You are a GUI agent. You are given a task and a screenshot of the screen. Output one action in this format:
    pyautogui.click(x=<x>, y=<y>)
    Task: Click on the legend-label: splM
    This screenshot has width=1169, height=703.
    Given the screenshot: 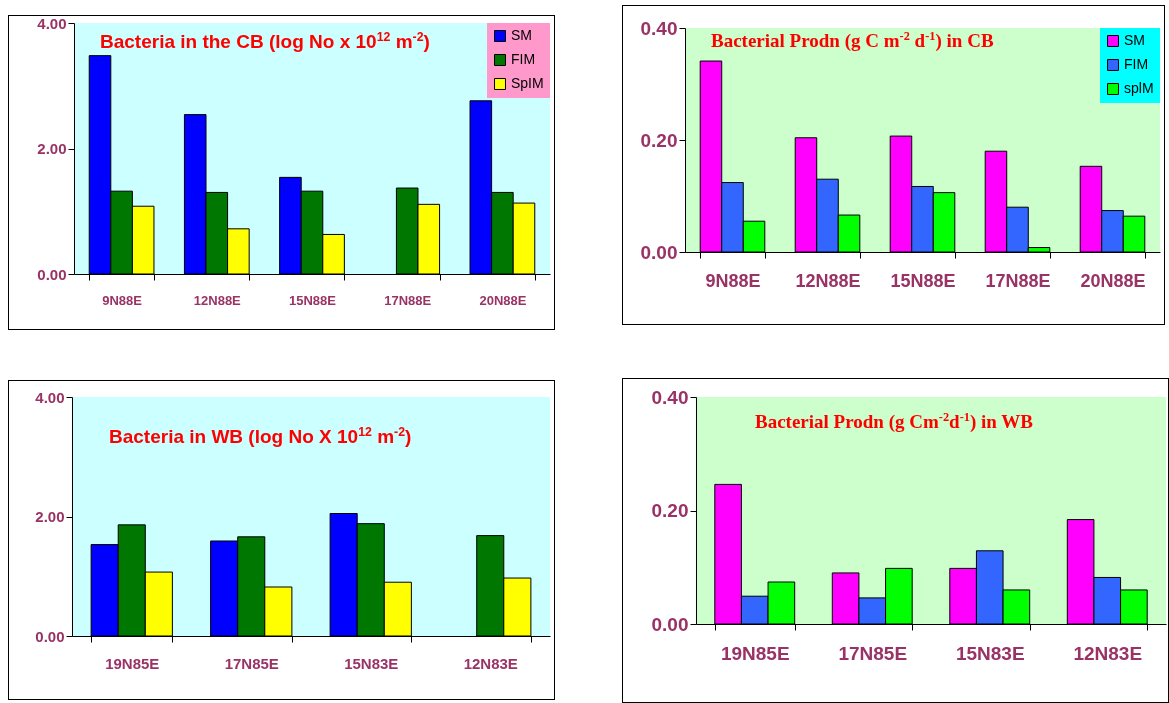 What is the action you would take?
    pyautogui.click(x=1139, y=88)
    